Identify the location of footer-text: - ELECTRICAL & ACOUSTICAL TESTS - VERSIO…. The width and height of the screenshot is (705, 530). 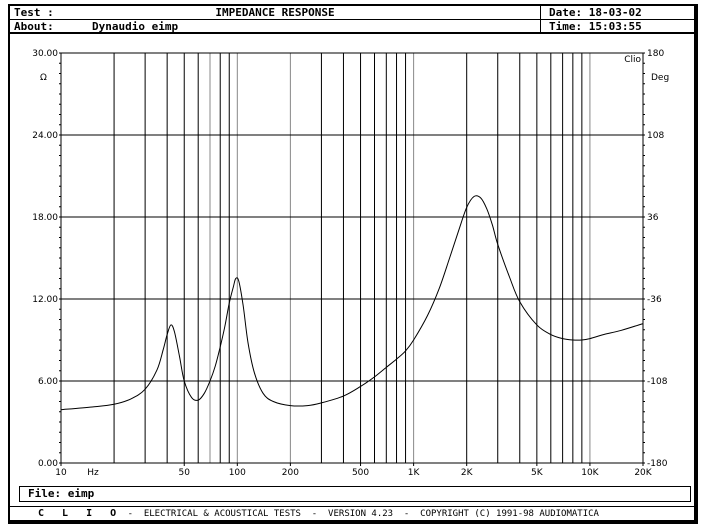
(360, 514).